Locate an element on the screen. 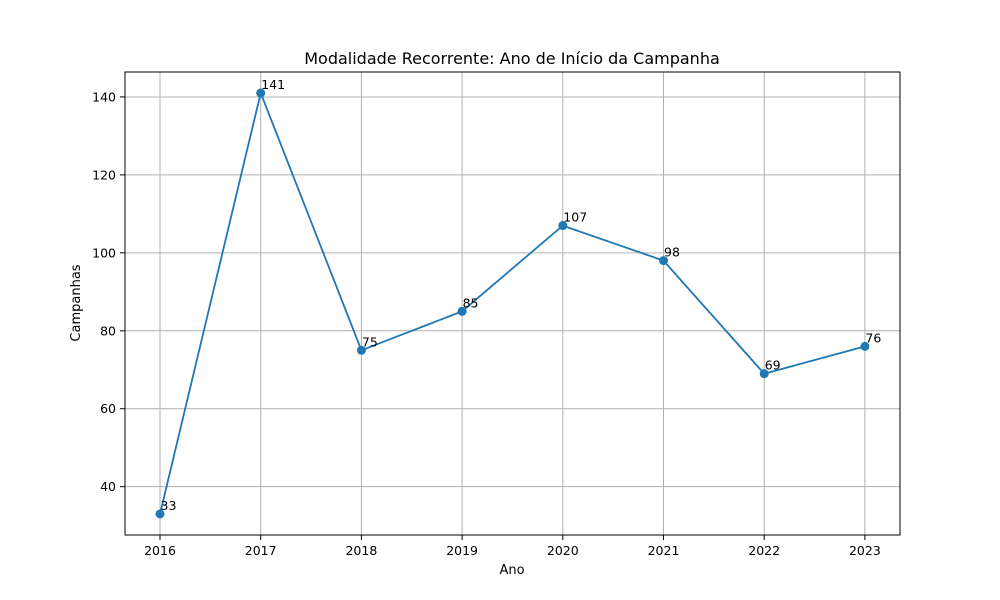 This screenshot has width=1000, height=600. x-tick-label: 2020 is located at coordinates (563, 550).